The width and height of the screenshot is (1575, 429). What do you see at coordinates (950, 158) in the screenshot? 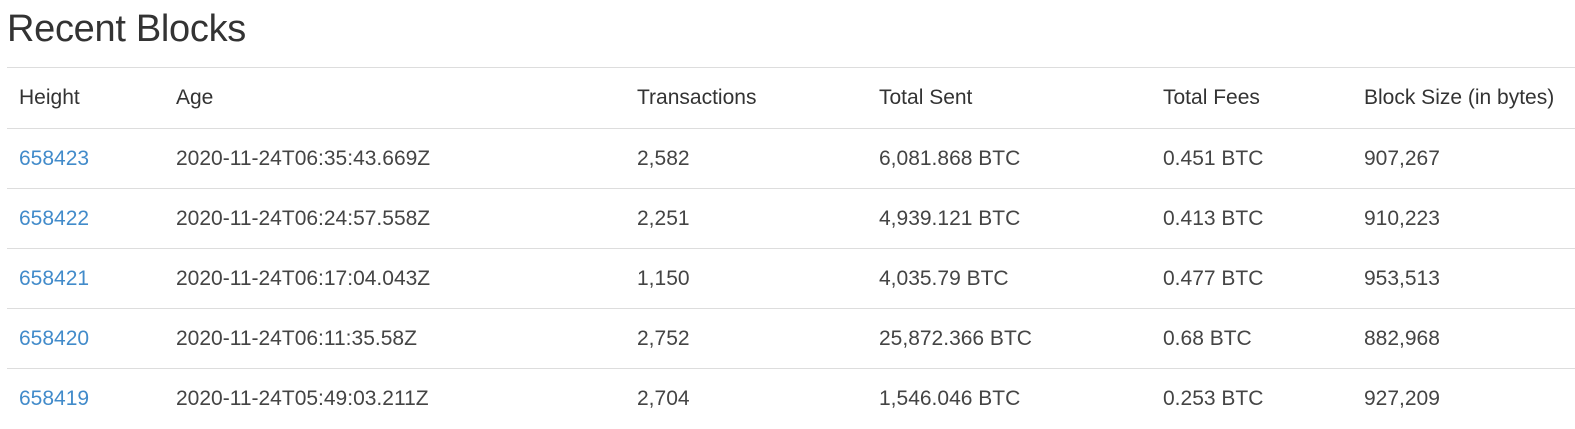
I see `cell-total-sent: 6,081.868 BTC` at bounding box center [950, 158].